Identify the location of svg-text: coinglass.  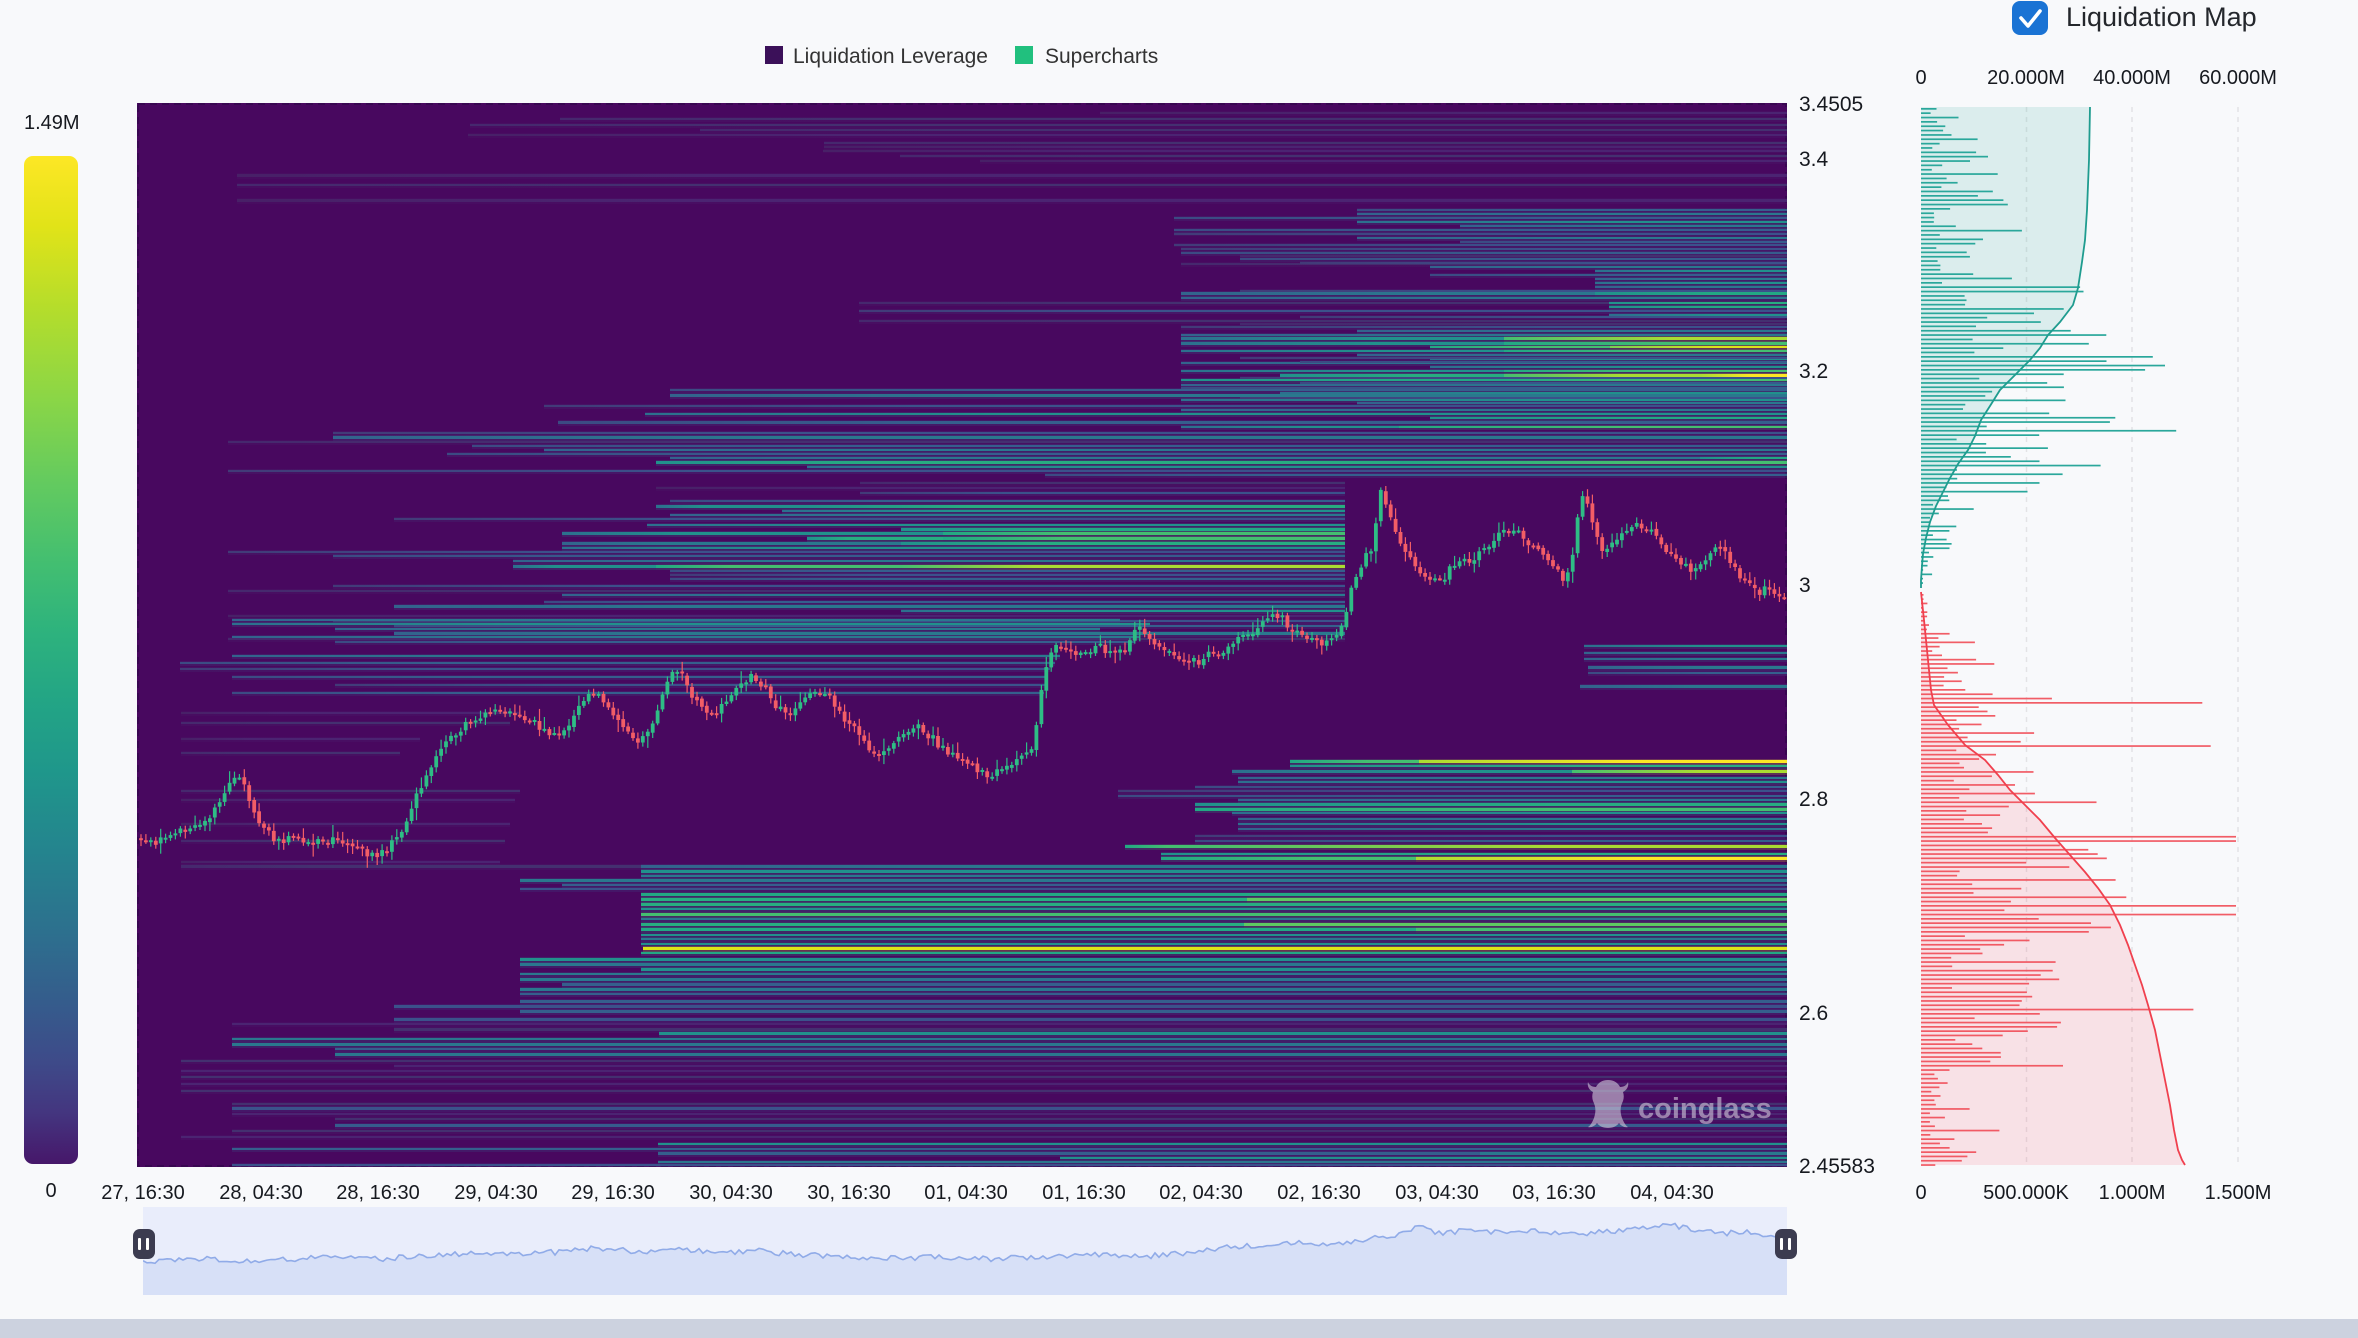
(1705, 1109).